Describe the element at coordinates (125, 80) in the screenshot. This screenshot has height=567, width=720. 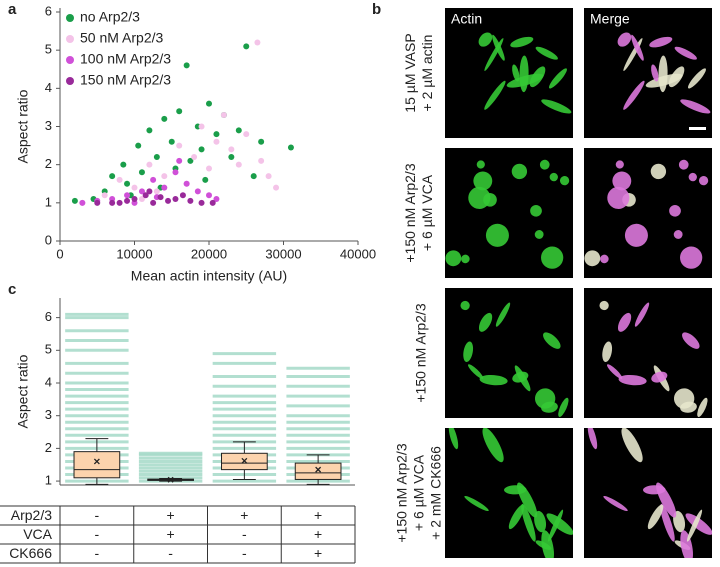
I see `legend-label: 150 nM Arp2/3` at that location.